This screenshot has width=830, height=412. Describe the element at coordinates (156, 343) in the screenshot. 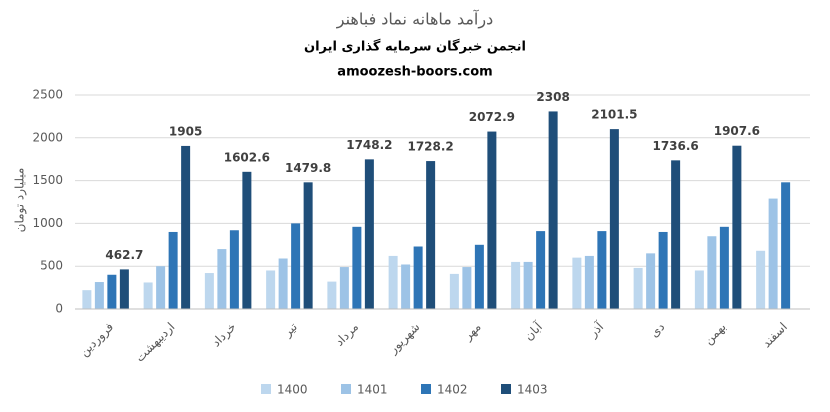

I see `x-tick-label: اردیبهشت` at that location.